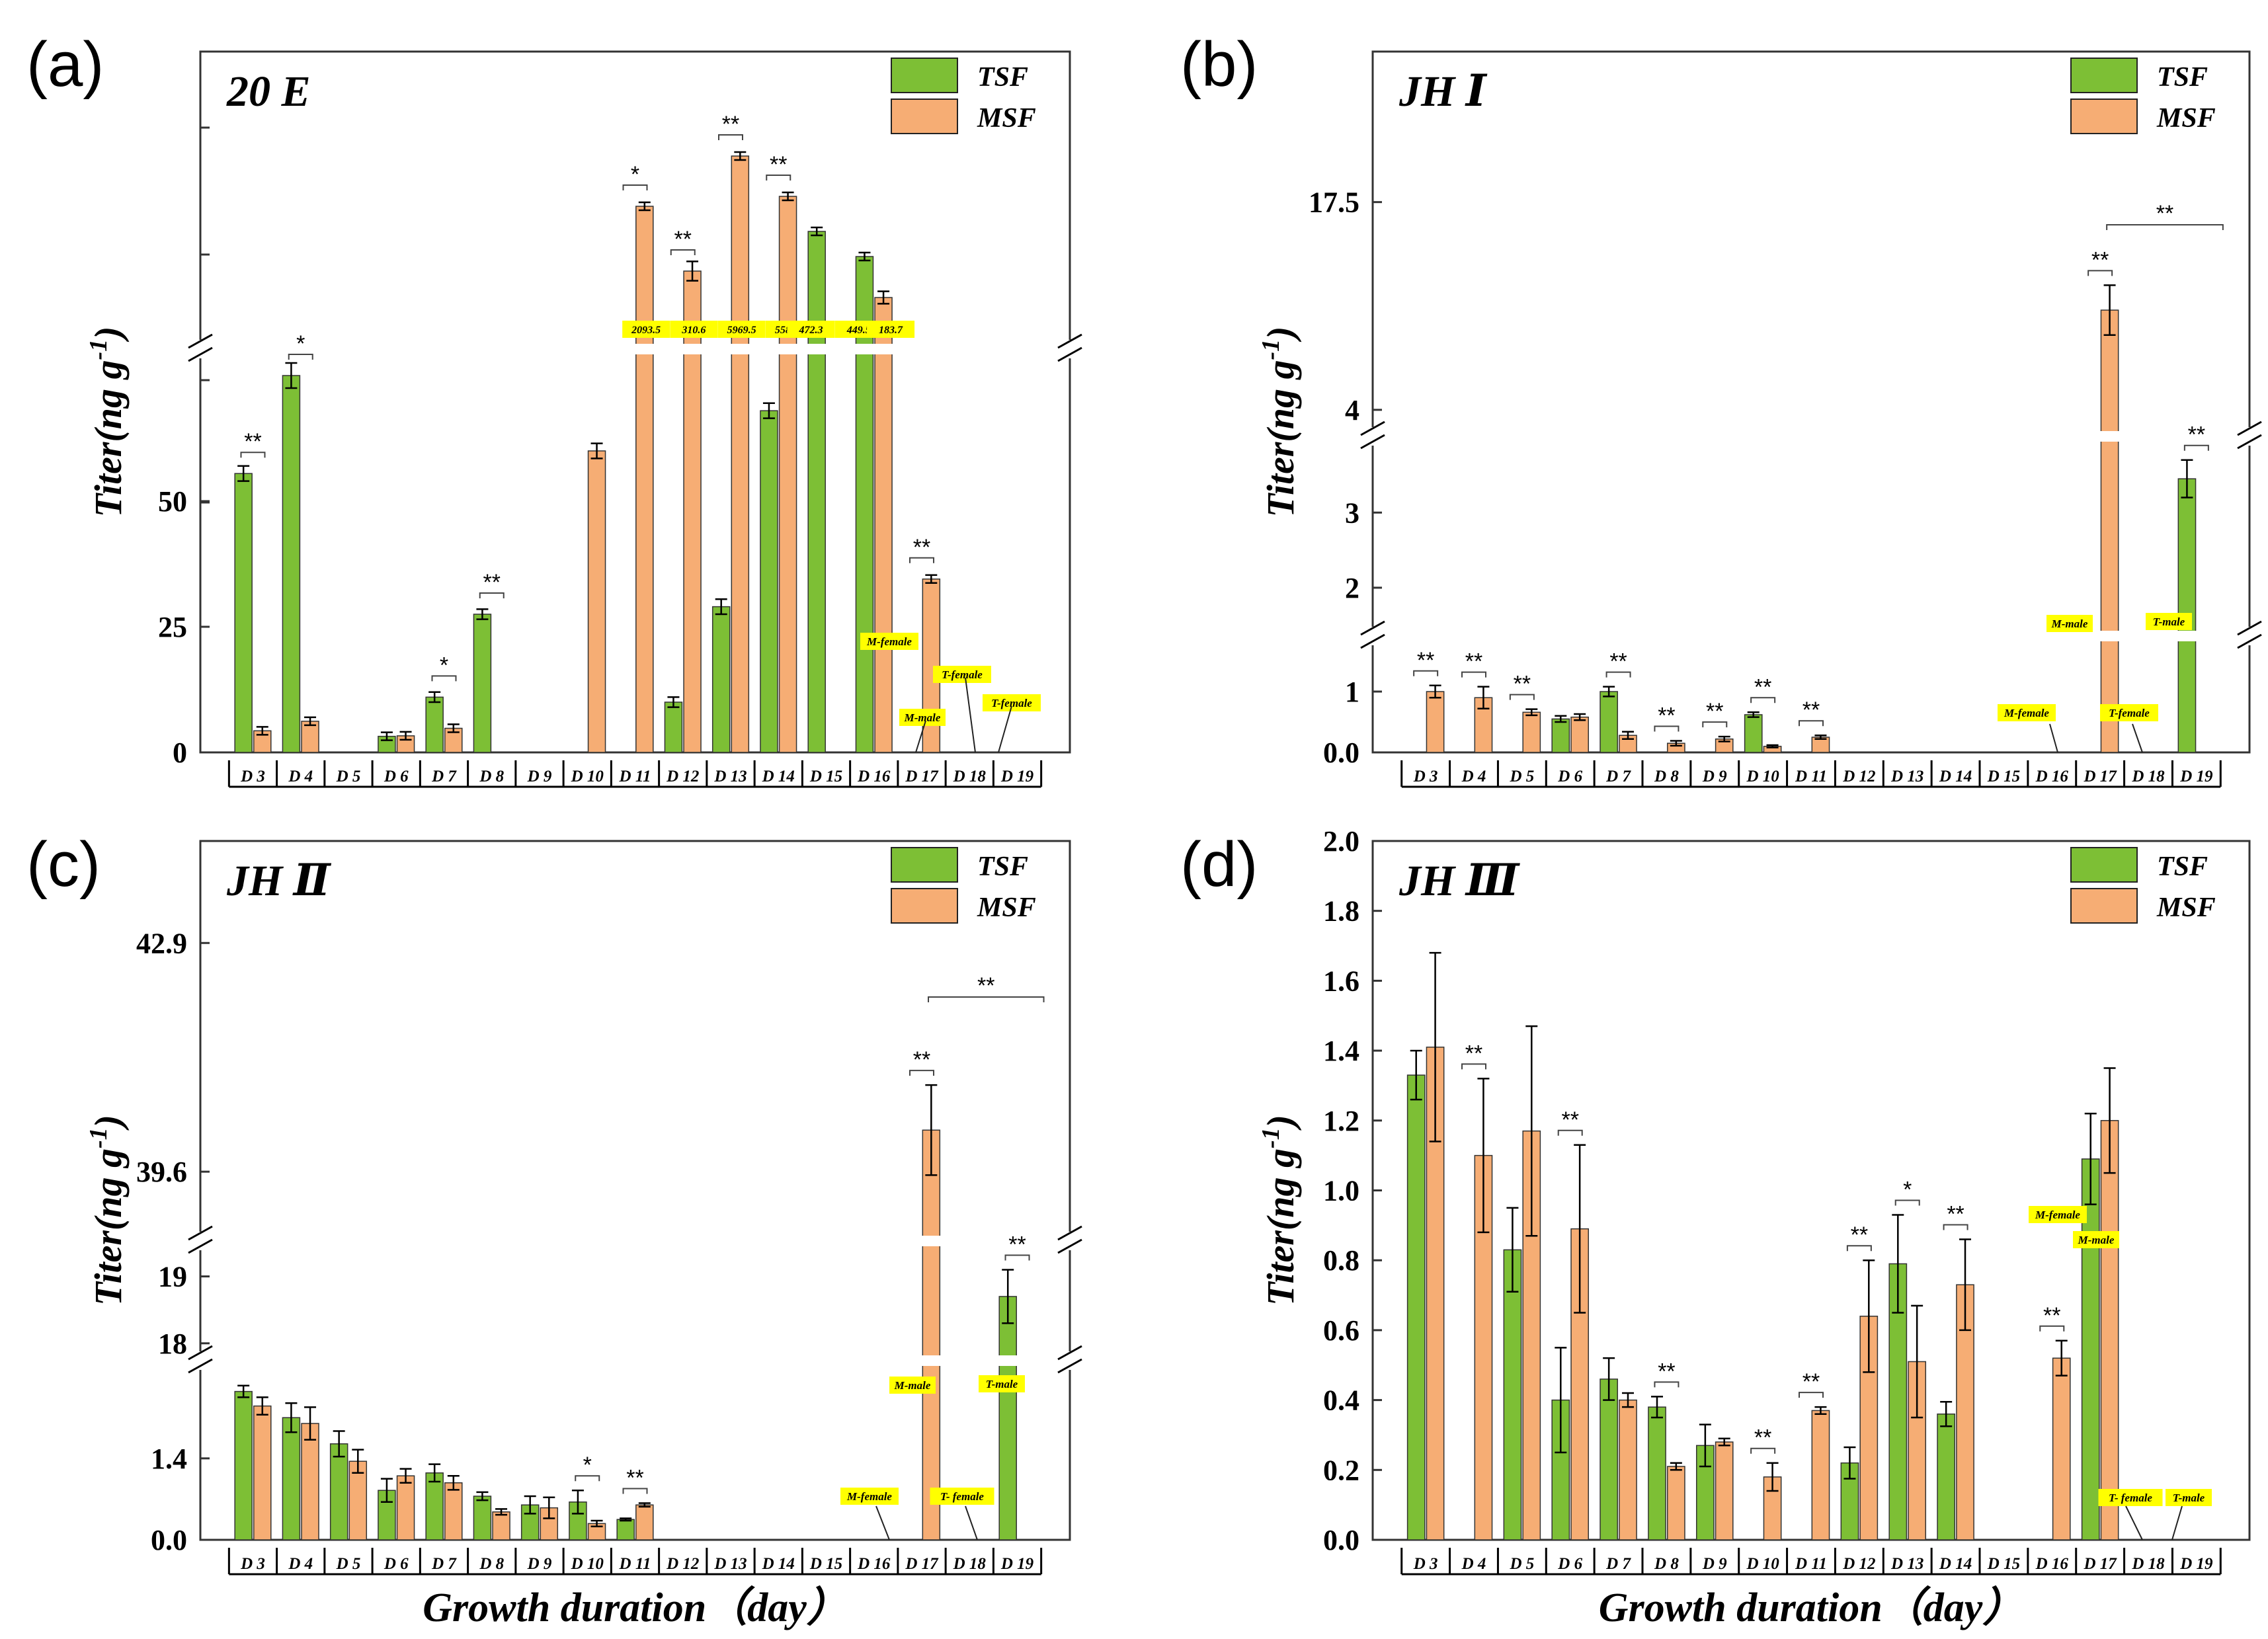 Image resolution: width=2268 pixels, height=1639 pixels. What do you see at coordinates (962, 1497) in the screenshot?
I see `annotation-tag: T- female` at bounding box center [962, 1497].